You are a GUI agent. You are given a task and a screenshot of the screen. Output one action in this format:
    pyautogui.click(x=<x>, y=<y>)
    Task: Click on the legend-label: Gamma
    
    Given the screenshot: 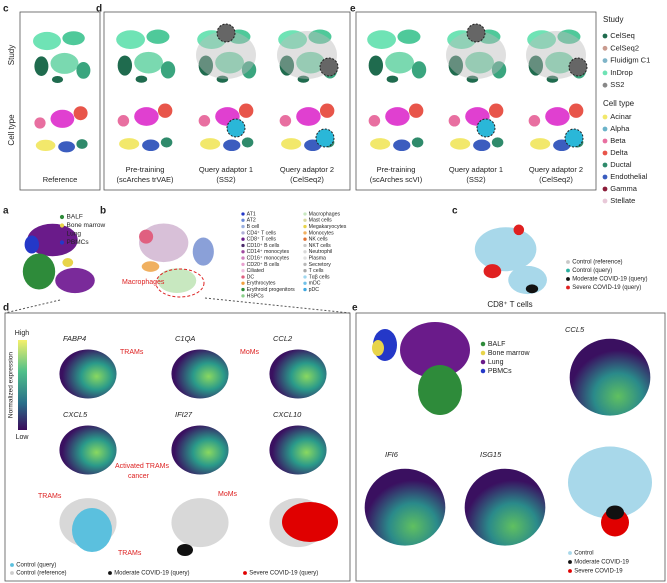 What is the action you would take?
    pyautogui.click(x=624, y=188)
    